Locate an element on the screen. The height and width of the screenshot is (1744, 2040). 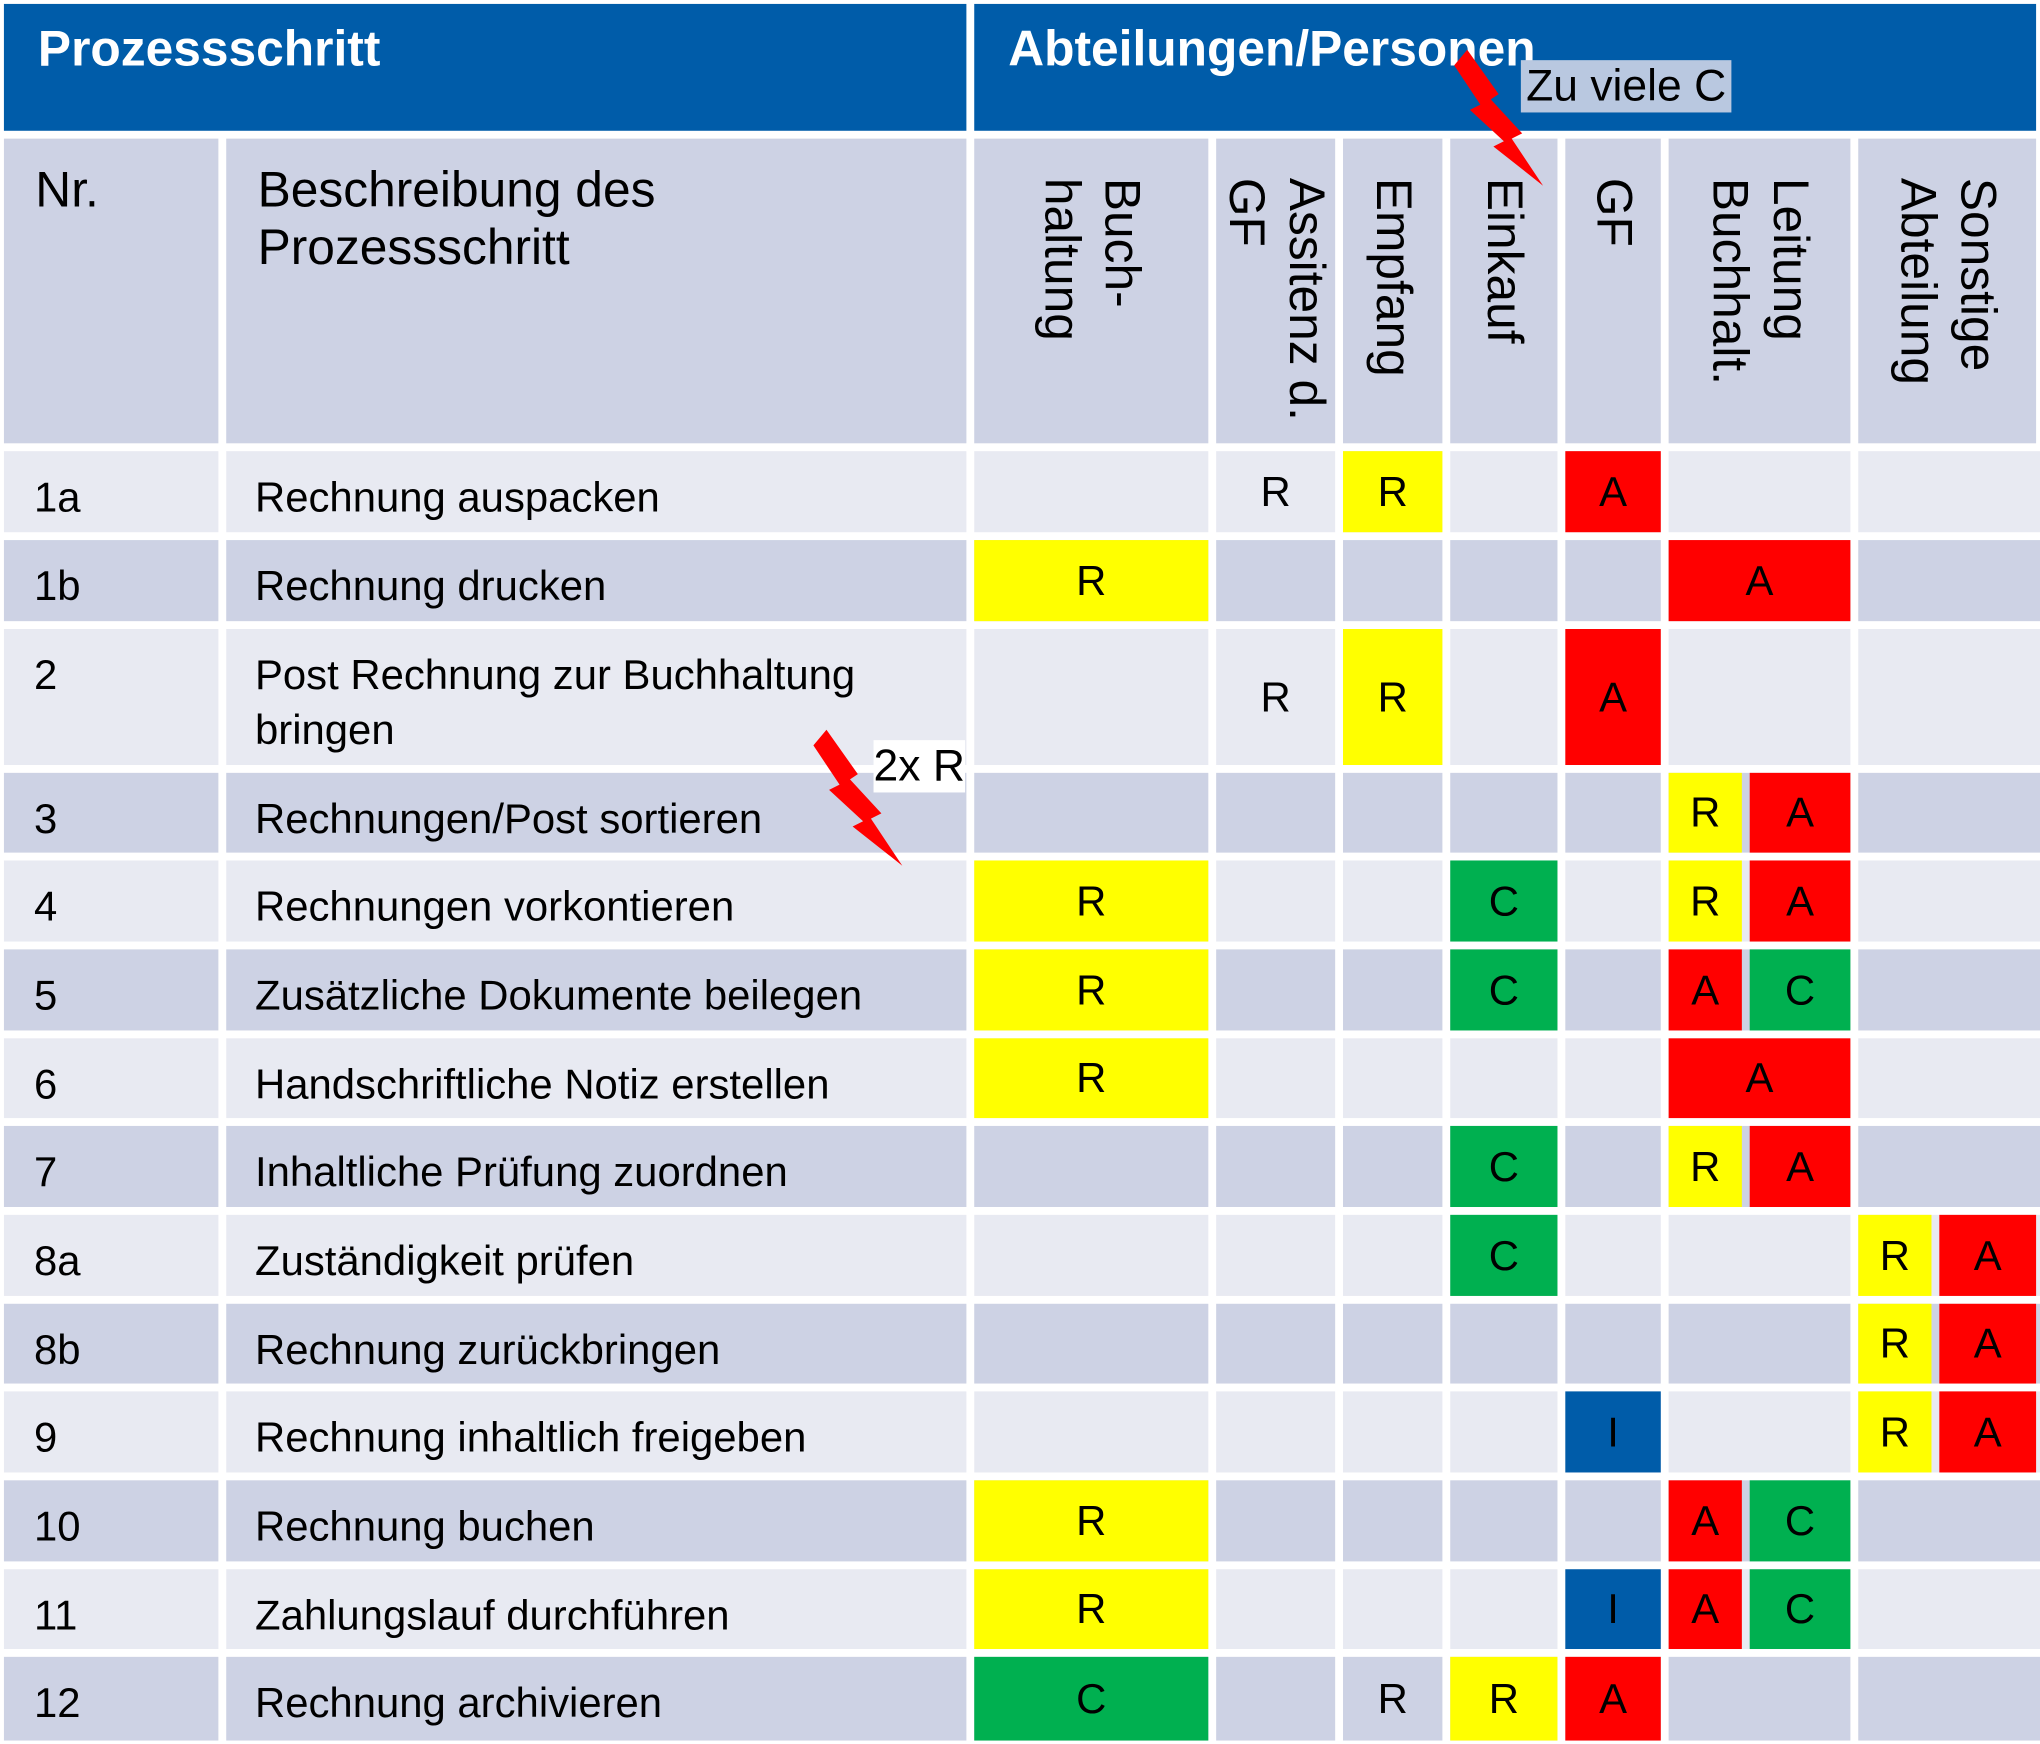
cell-r9-c5 is located at coordinates (1504, 1343).